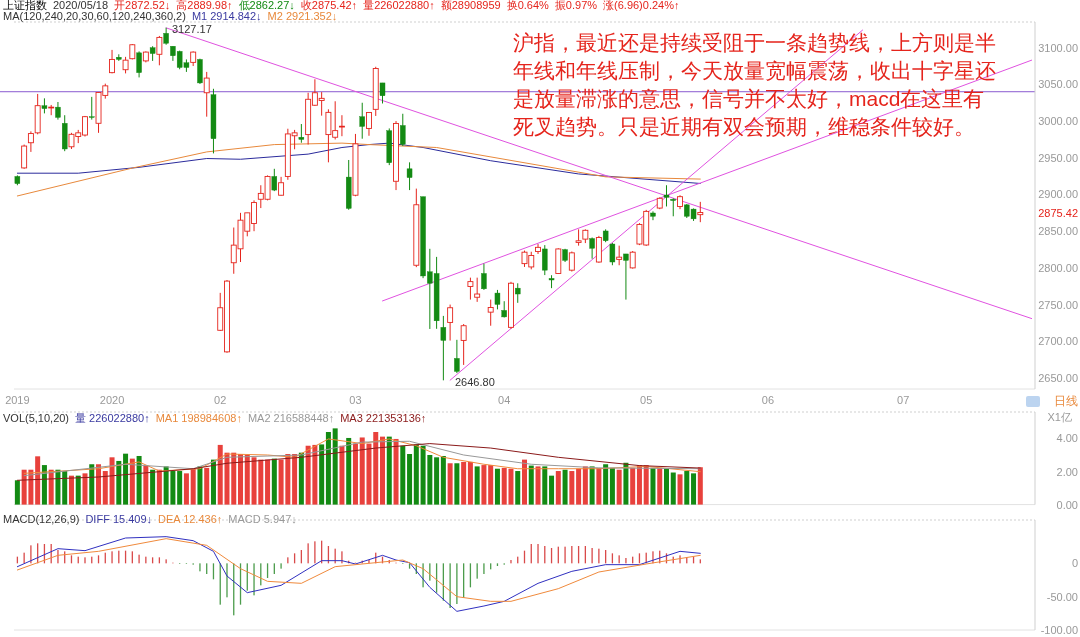  Describe the element at coordinates (262, 519) in the screenshot. I see `annotation: MACD 5.947↓` at that location.